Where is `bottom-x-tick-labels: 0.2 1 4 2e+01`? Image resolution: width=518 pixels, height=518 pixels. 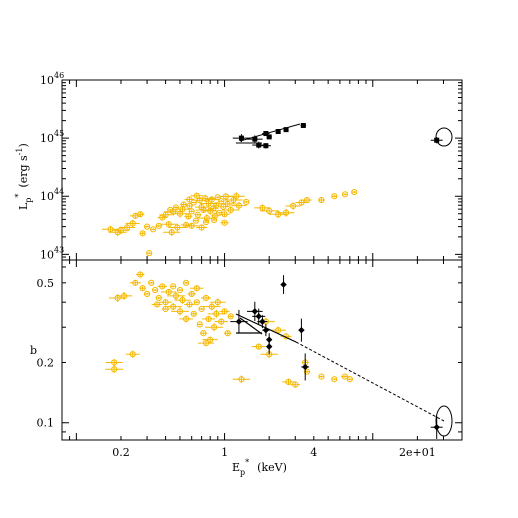
bottom-x-tick-labels: 0.2 1 4 2e+01 is located at coordinates (274, 452).